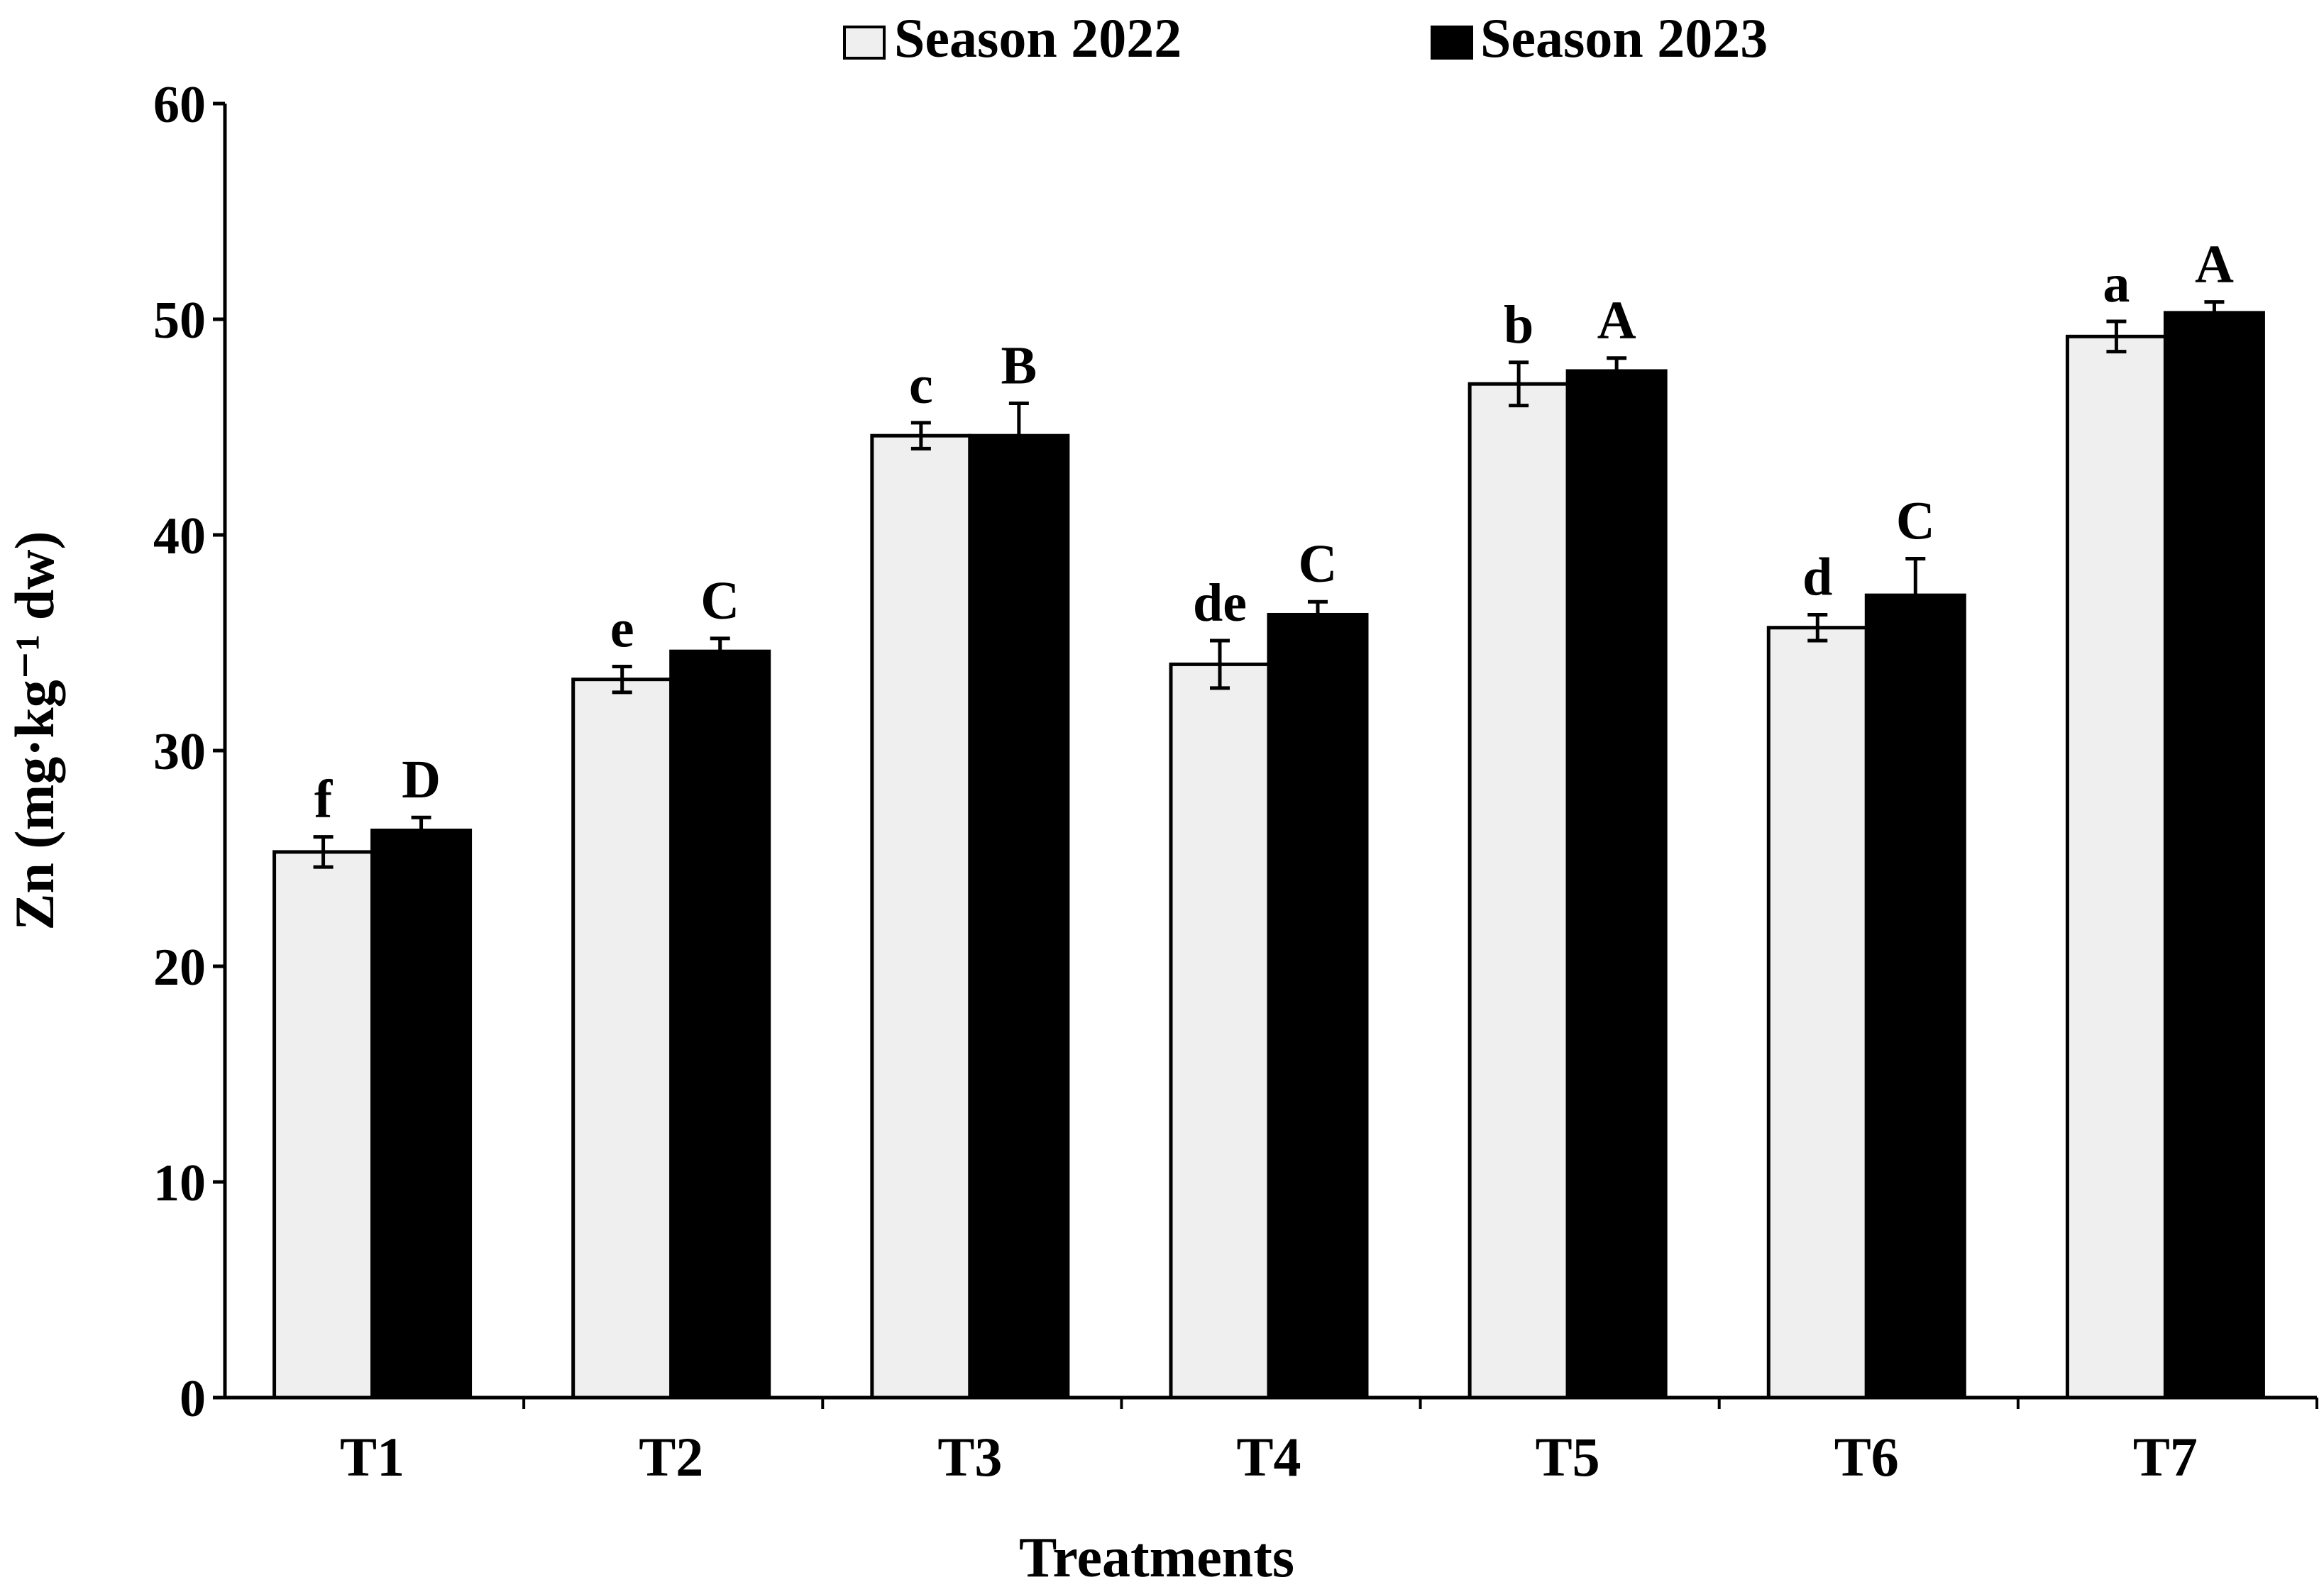 Image resolution: width=2324 pixels, height=1592 pixels. I want to click on y-tick-label: 60, so click(179, 105).